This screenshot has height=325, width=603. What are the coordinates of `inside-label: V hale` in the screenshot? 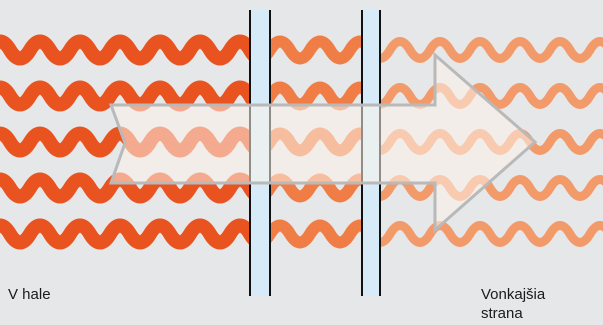 It's located at (29, 294).